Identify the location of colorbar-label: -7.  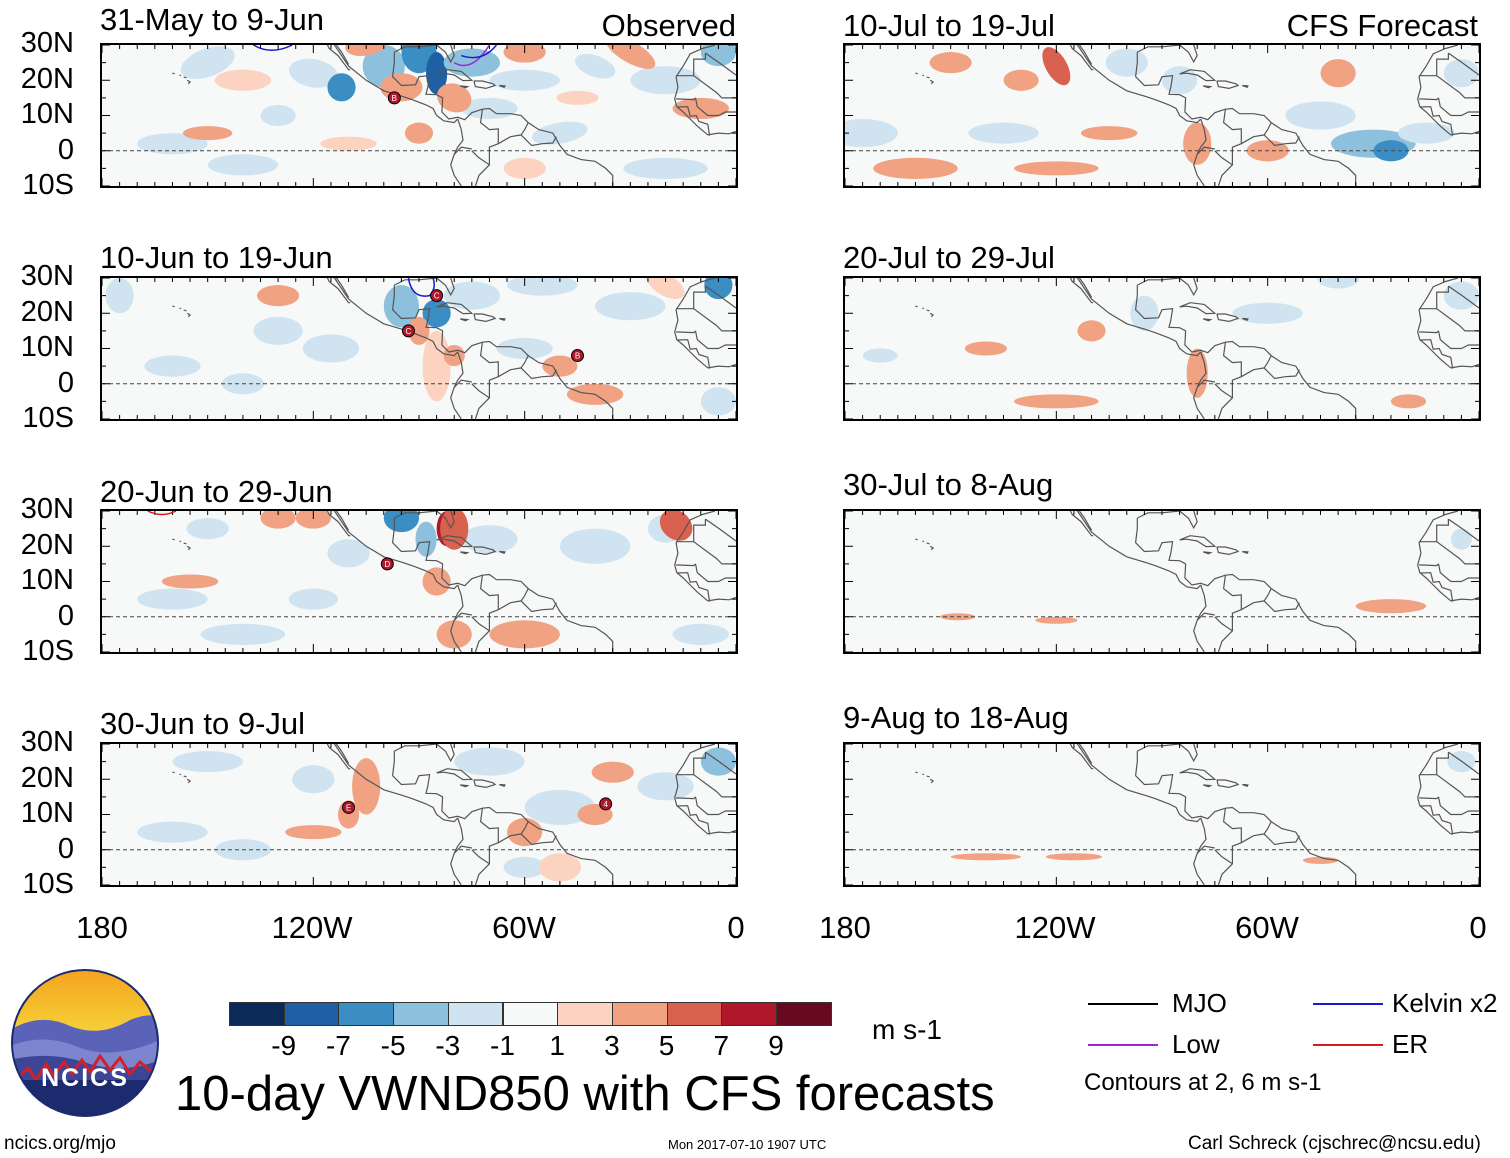
(338, 1045).